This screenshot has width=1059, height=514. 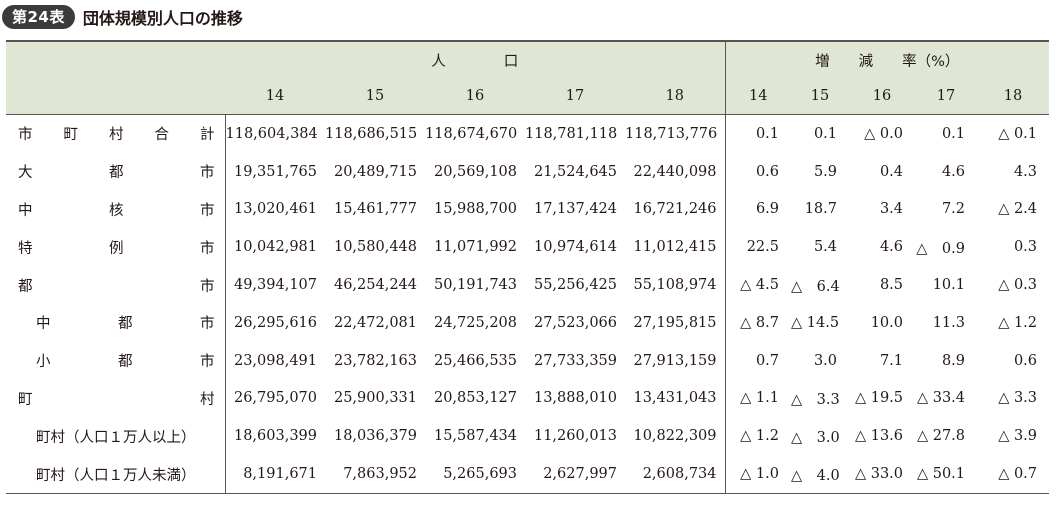 What do you see at coordinates (43, 362) in the screenshot?
I see `row-label-char: 小` at bounding box center [43, 362].